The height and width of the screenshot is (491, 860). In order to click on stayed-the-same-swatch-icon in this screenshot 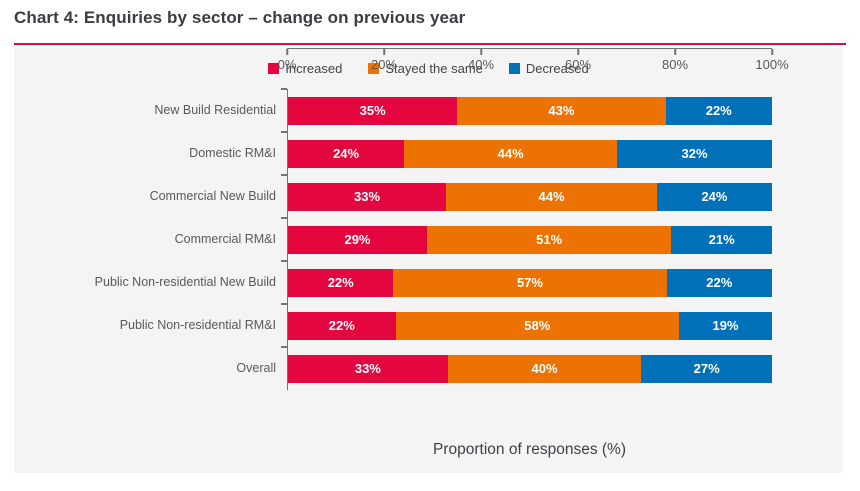, I will do `click(374, 68)`.